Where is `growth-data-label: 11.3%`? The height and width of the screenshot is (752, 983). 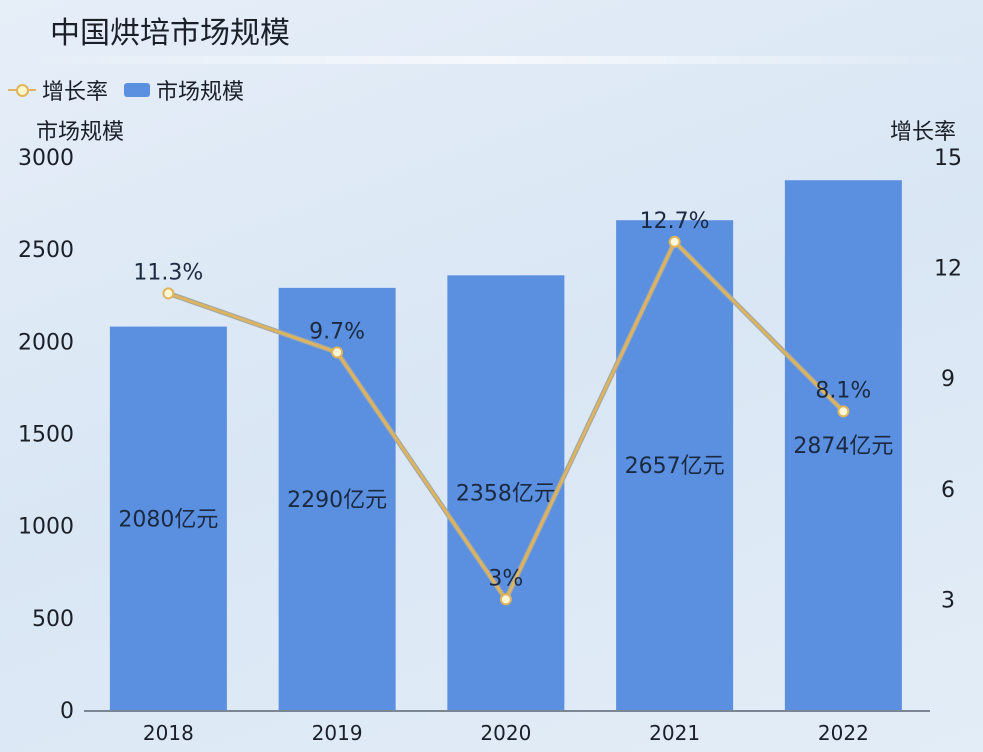 growth-data-label: 11.3% is located at coordinates (168, 272).